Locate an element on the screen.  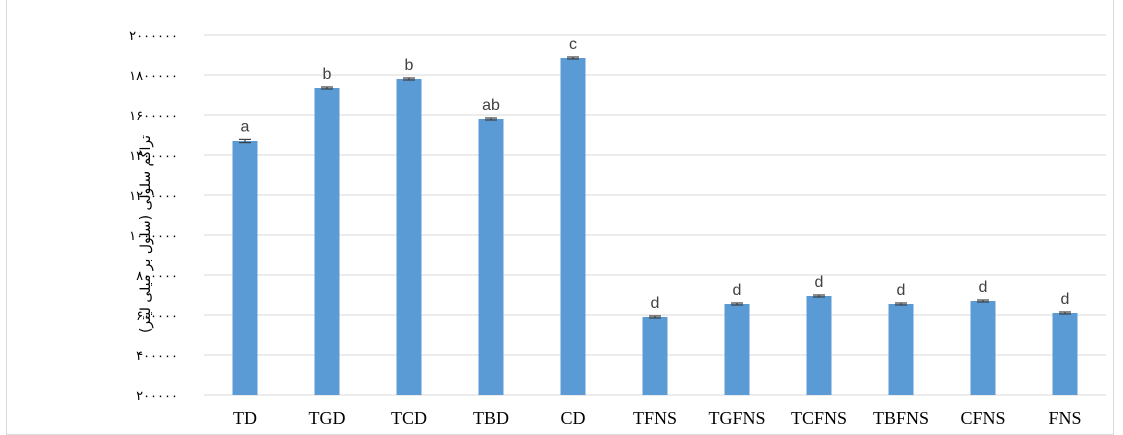
x-axis-labels: TD TGD TCD TBD CD TFNS TGFNS TCFNS TBFNS CFNS FNS is located at coordinates (657, 418).